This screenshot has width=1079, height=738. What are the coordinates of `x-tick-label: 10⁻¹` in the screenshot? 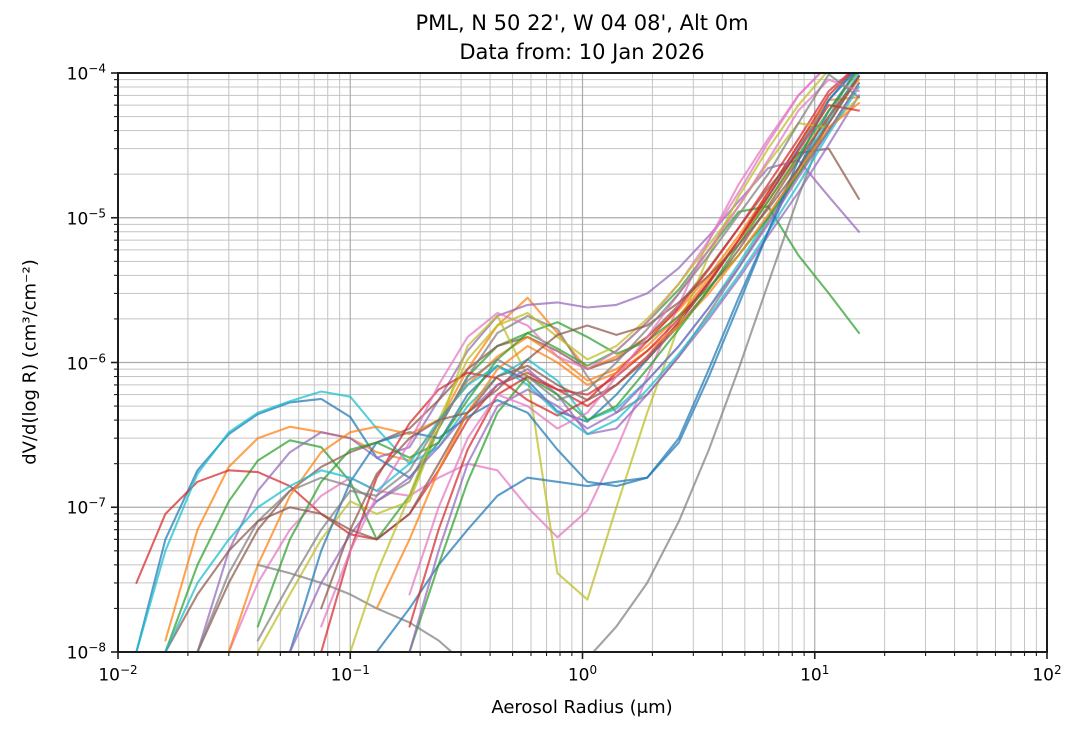 It's located at (350, 674).